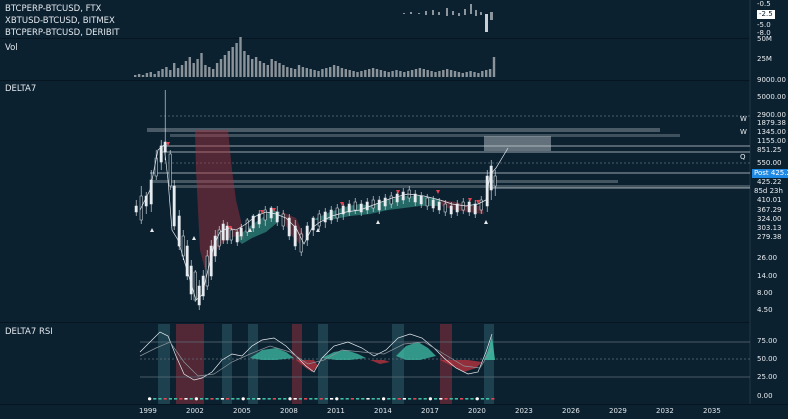 This screenshot has height=419, width=788. I want to click on price-axis-label: 26.00, so click(767, 258).